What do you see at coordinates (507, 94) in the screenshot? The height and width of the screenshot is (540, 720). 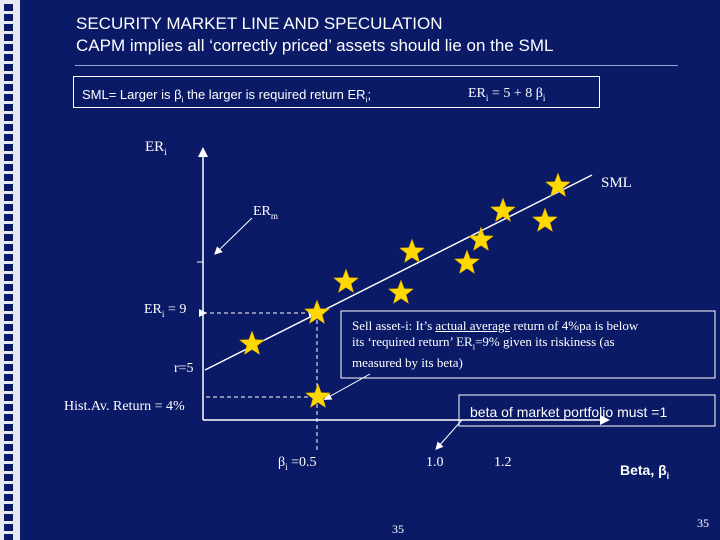 I see `sml-equation: ERi = 5 + 8 βi` at bounding box center [507, 94].